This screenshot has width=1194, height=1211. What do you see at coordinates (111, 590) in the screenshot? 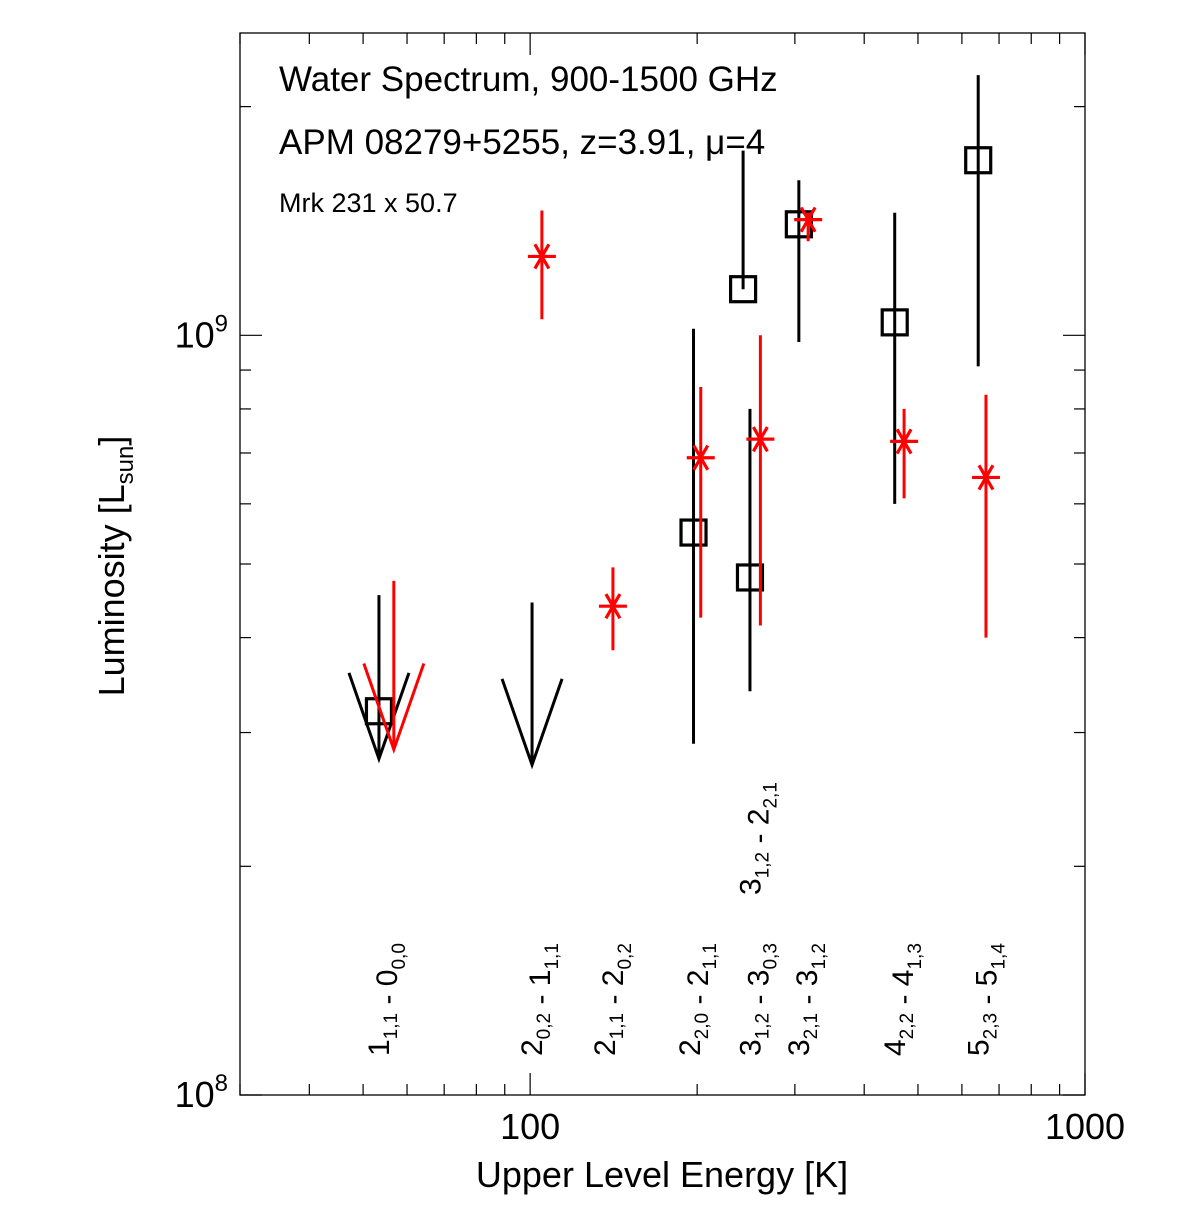
I see `y-axis-label-main: Luminosity [L` at bounding box center [111, 590].